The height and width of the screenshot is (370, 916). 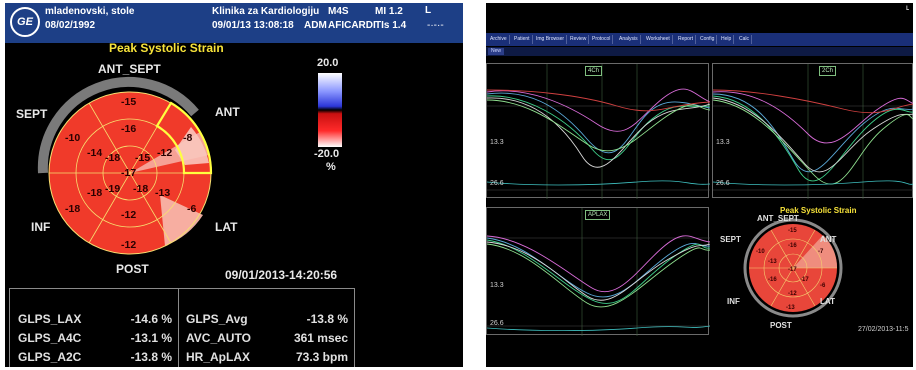 I want to click on label-inf: INF, so click(x=41, y=227).